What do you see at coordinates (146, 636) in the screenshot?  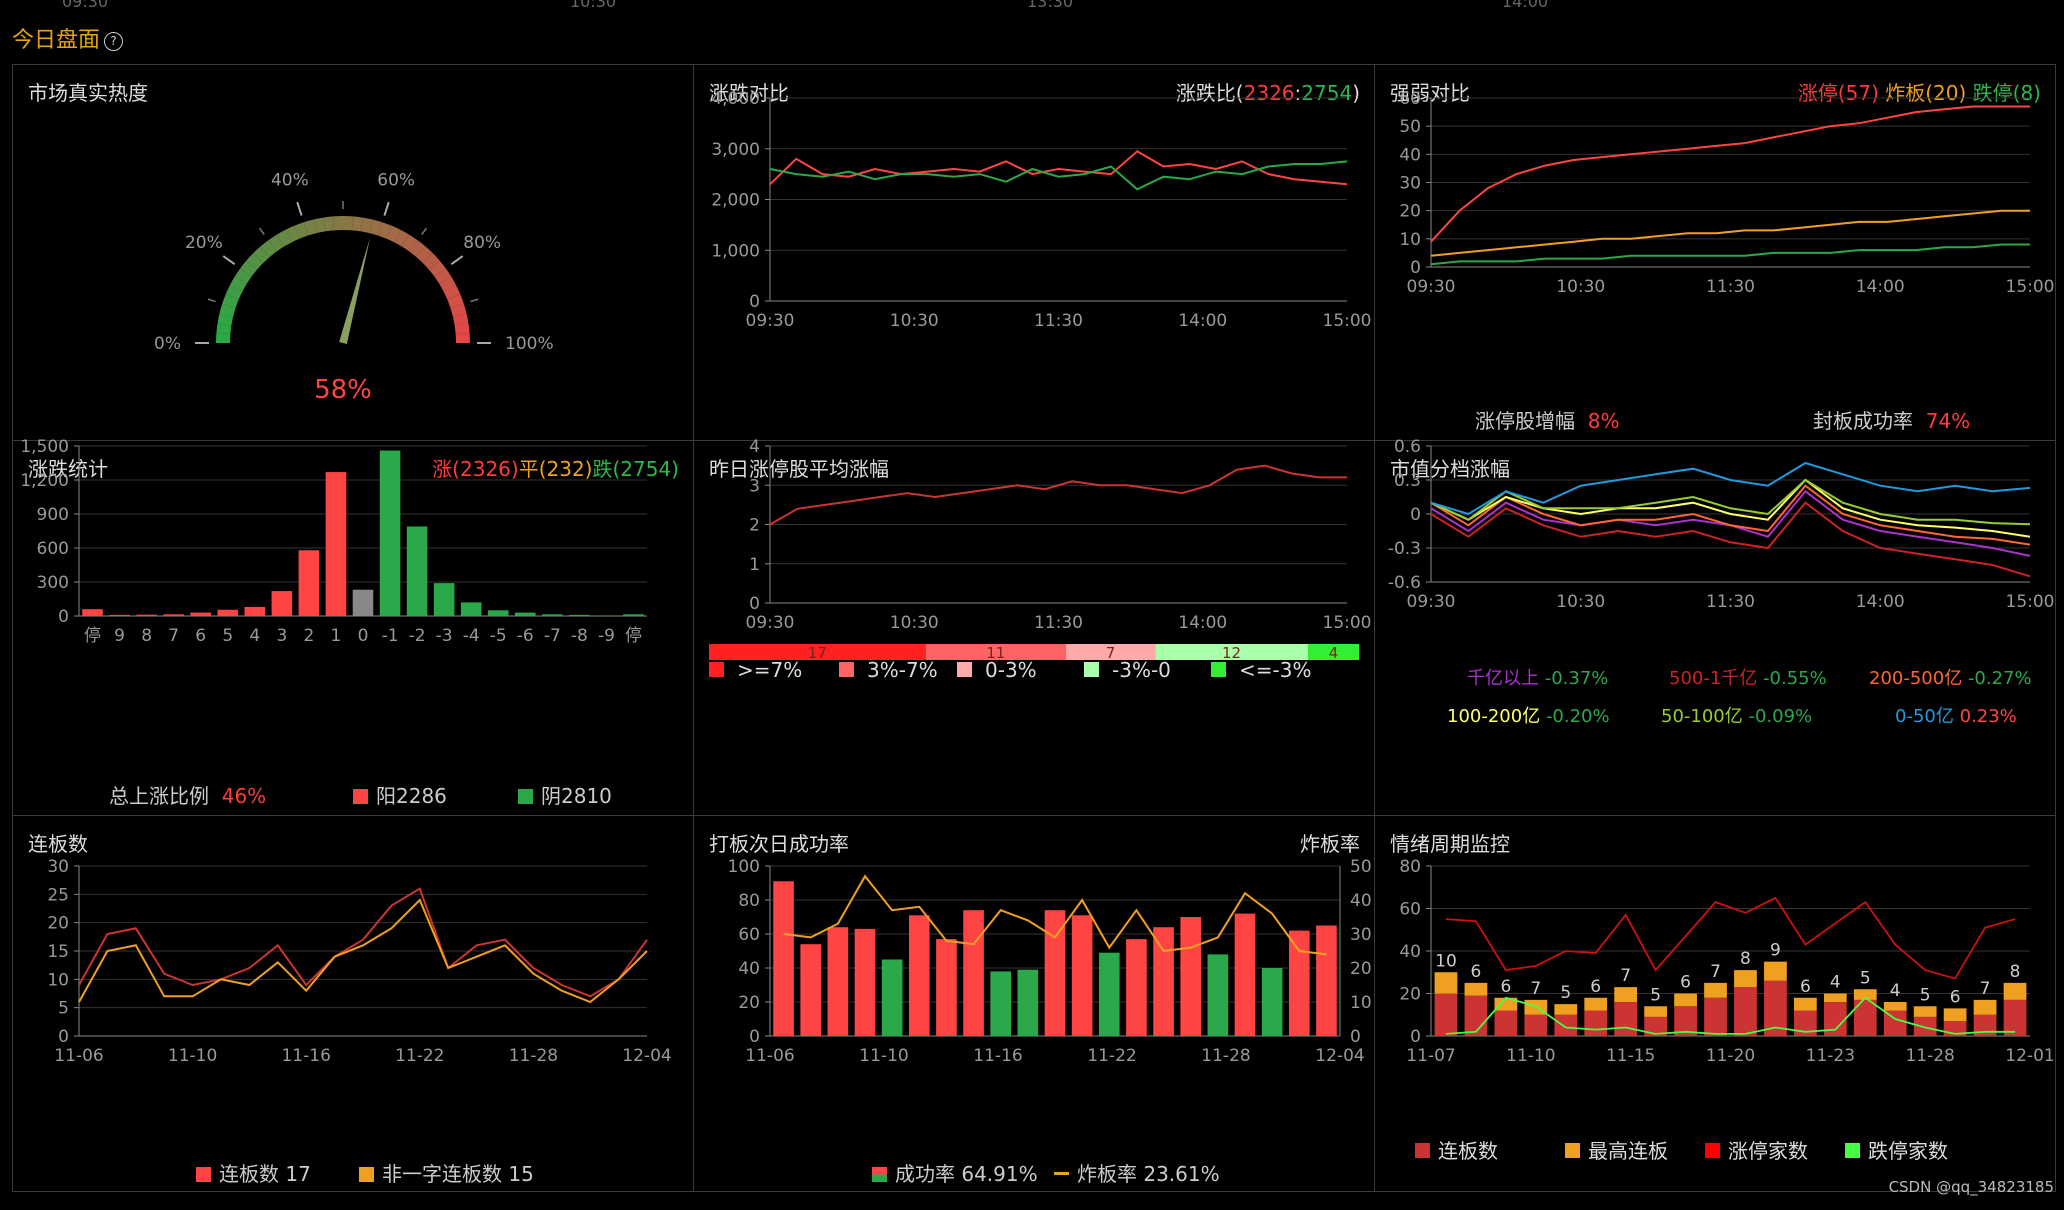 I see `stats-x-label: 8` at bounding box center [146, 636].